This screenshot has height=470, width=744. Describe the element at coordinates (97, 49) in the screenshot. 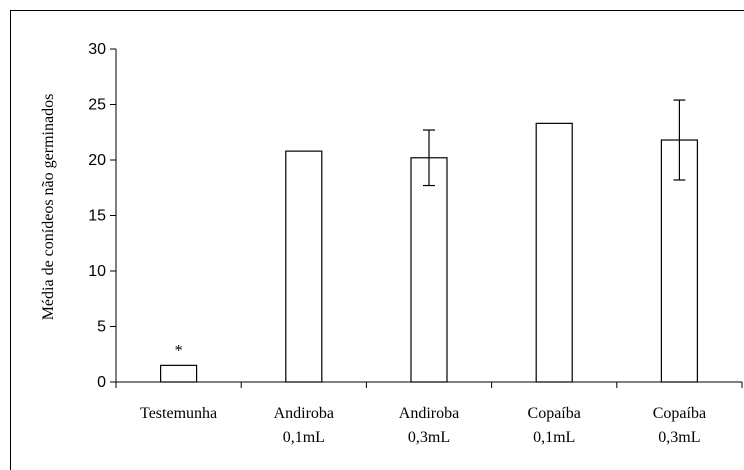

I see `y-tick-label: 30` at that location.